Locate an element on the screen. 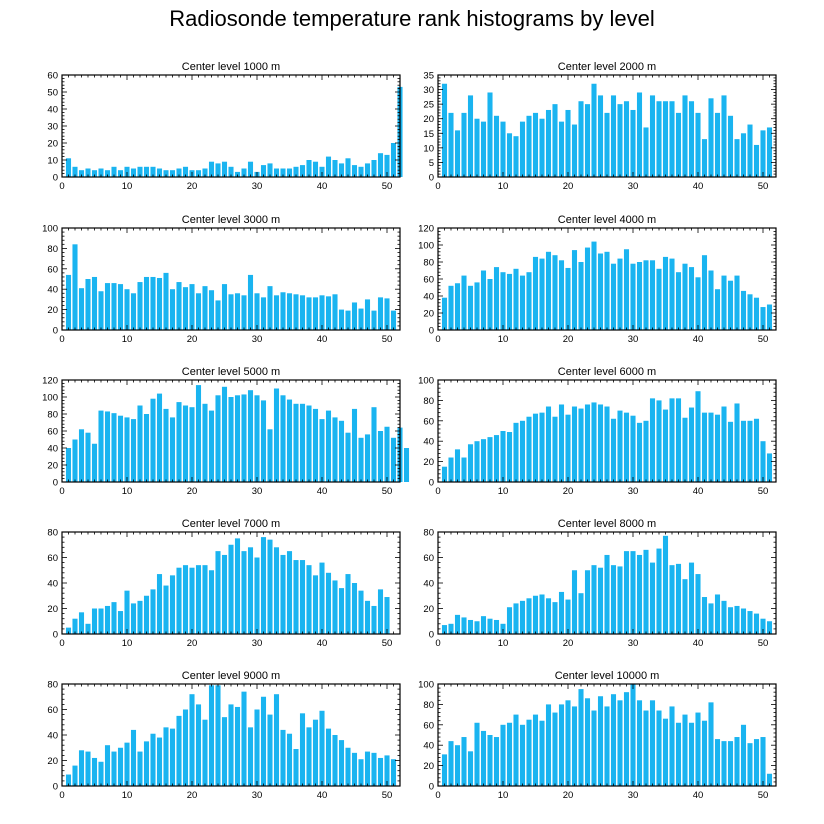  y-tick-label: 80 is located at coordinates (428, 533).